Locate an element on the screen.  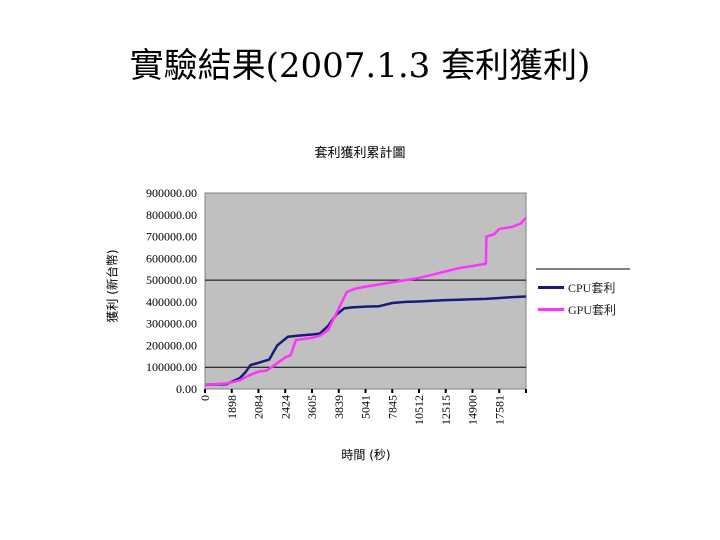
y-tick-label: 700000.00 is located at coordinates (171, 237).